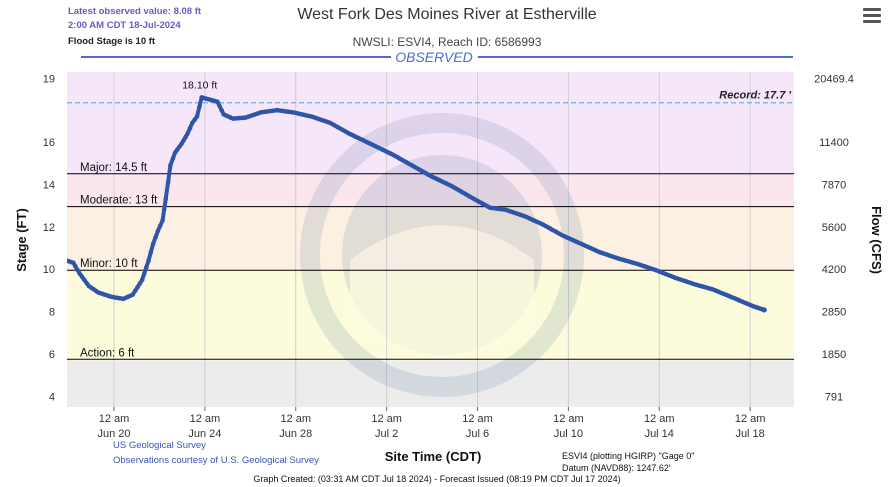  I want to click on y-axis-label: Stage (FT), so click(21, 240).